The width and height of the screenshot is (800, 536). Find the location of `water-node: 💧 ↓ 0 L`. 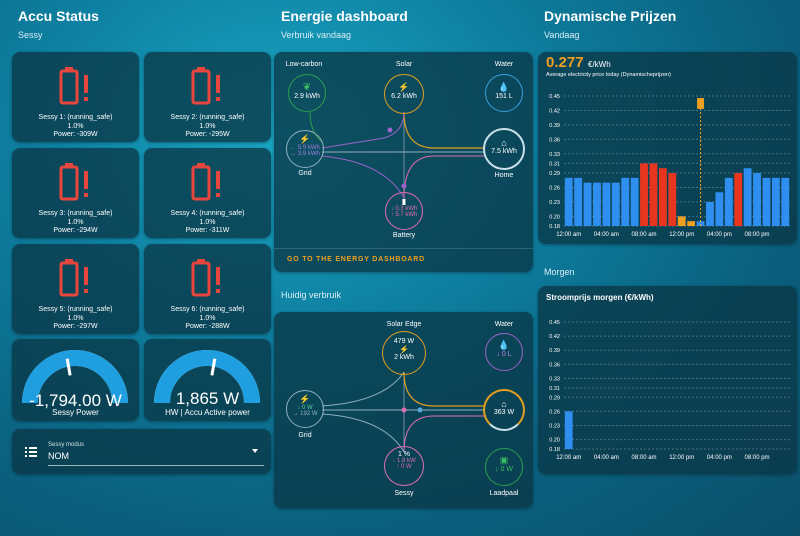

water-node: 💧 ↓ 0 L is located at coordinates (504, 352).